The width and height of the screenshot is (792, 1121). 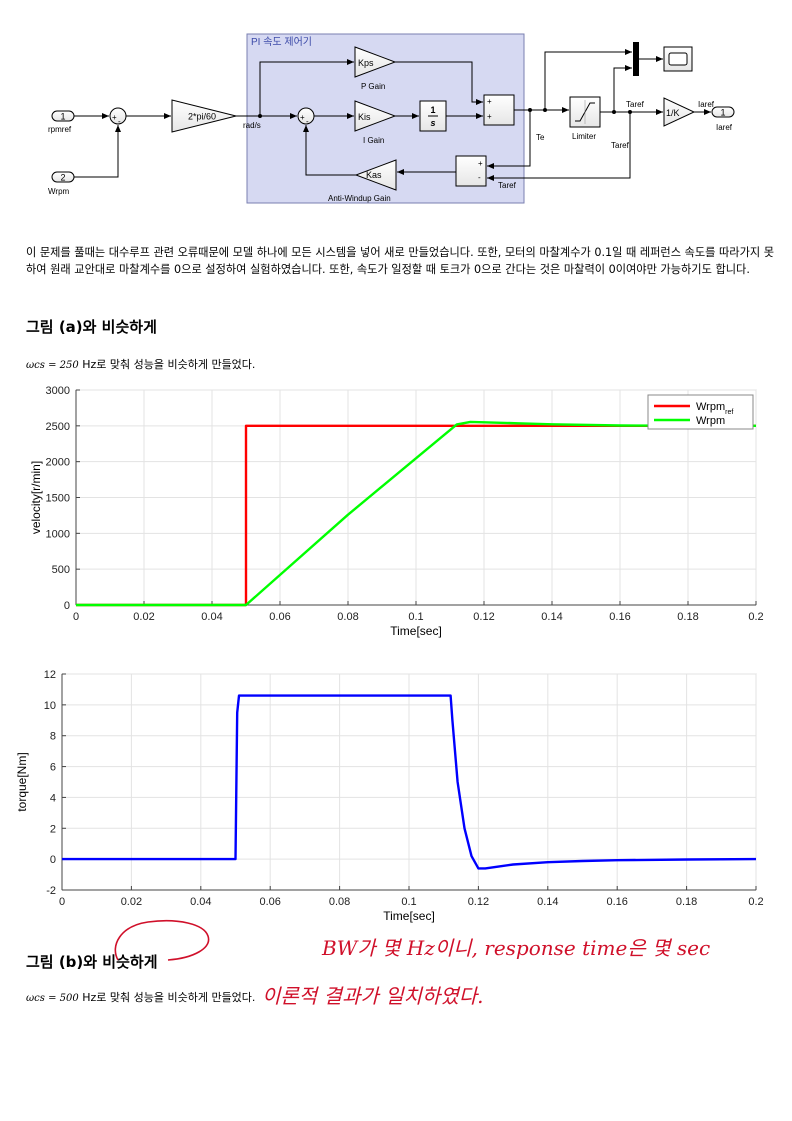 What do you see at coordinates (540, 137) in the screenshot?
I see `signal-te-label: Te` at bounding box center [540, 137].